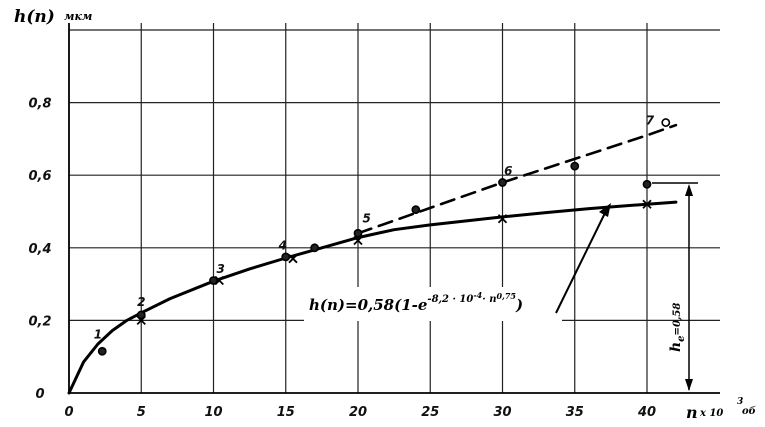  Describe the element at coordinates (740, 402) in the screenshot. I see `x-axis-unit-exp: 3` at that location.